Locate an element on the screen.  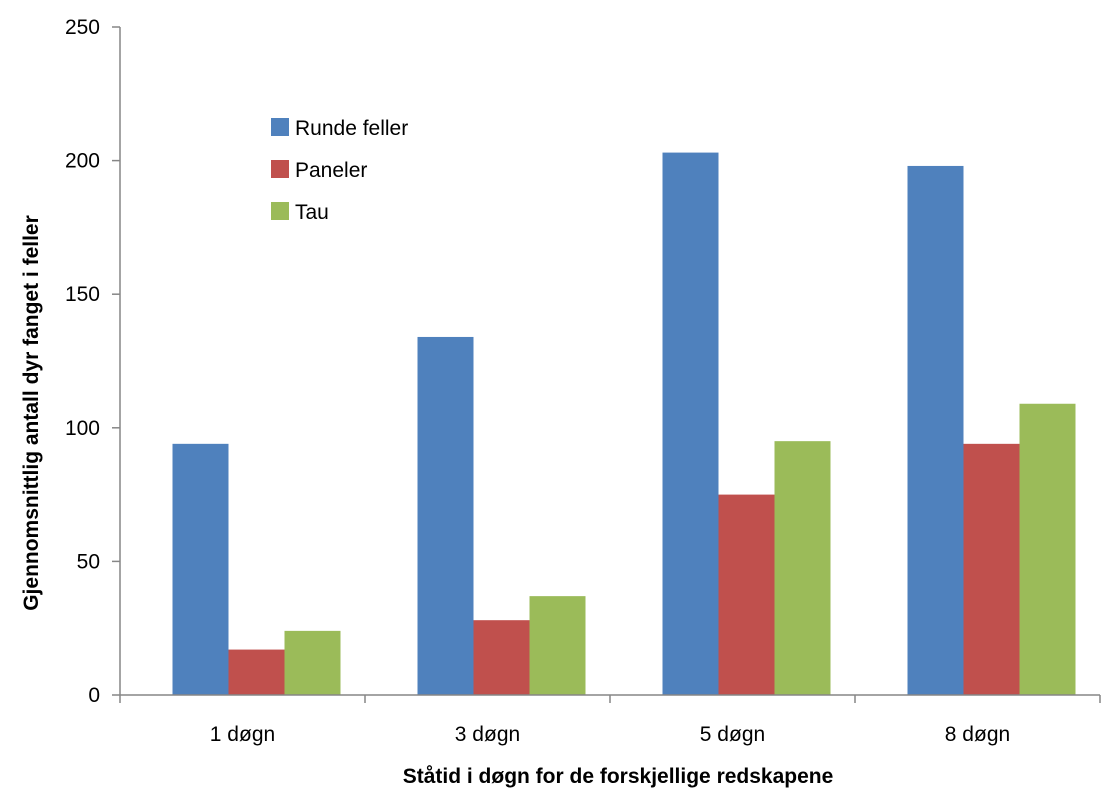
x-tick-label: 5 døgn is located at coordinates (732, 734).